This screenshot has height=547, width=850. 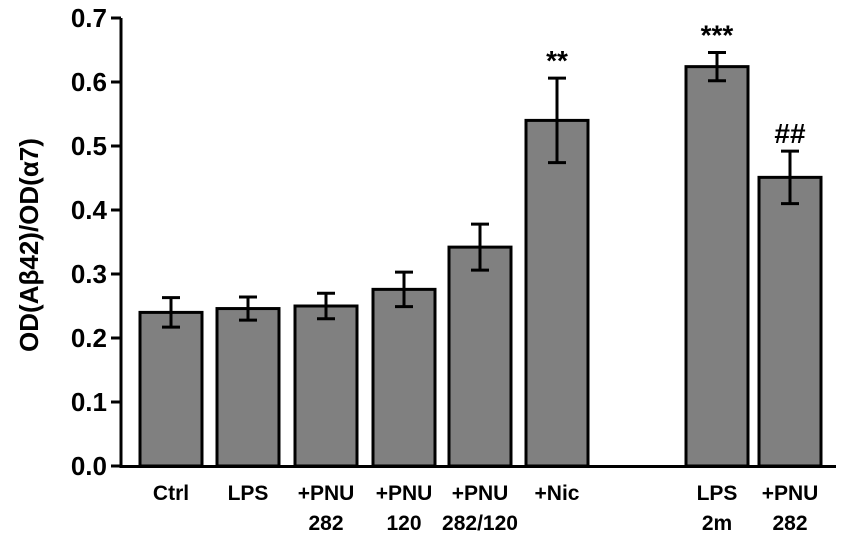 What do you see at coordinates (89, 402) in the screenshot?
I see `y-tick-label: 0.1` at bounding box center [89, 402].